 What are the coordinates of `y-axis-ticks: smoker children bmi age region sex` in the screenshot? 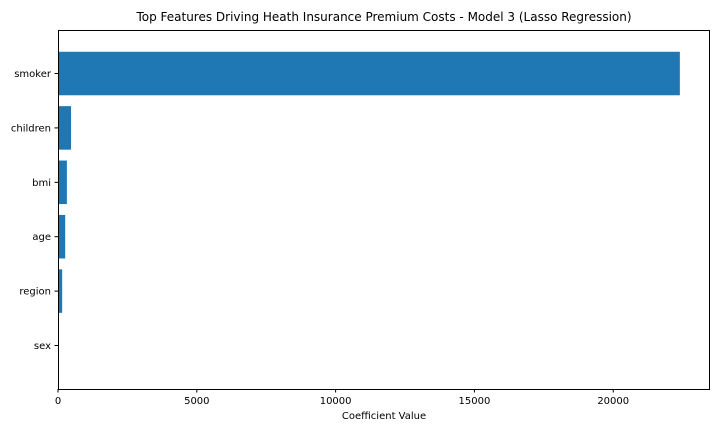 It's located at (34, 210).